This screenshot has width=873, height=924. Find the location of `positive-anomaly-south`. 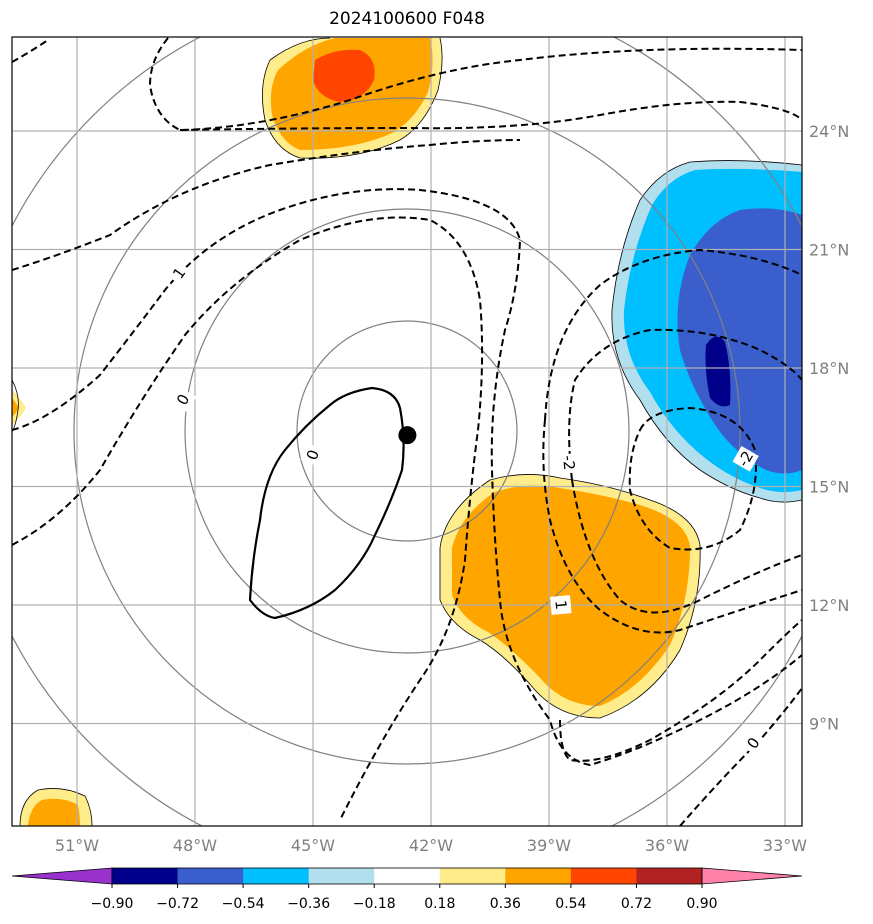

positive-anomaly-south is located at coordinates (570, 596).